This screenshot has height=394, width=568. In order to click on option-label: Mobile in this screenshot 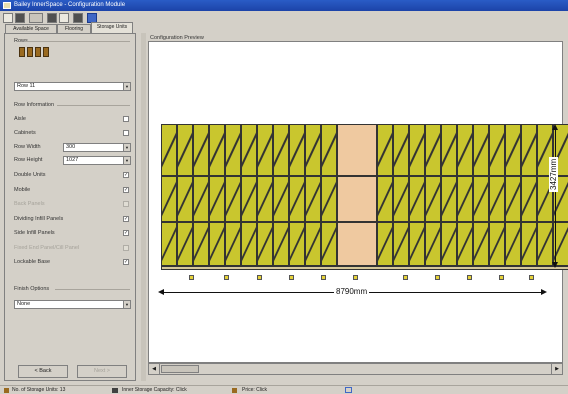, I will do `click(22, 189)`.